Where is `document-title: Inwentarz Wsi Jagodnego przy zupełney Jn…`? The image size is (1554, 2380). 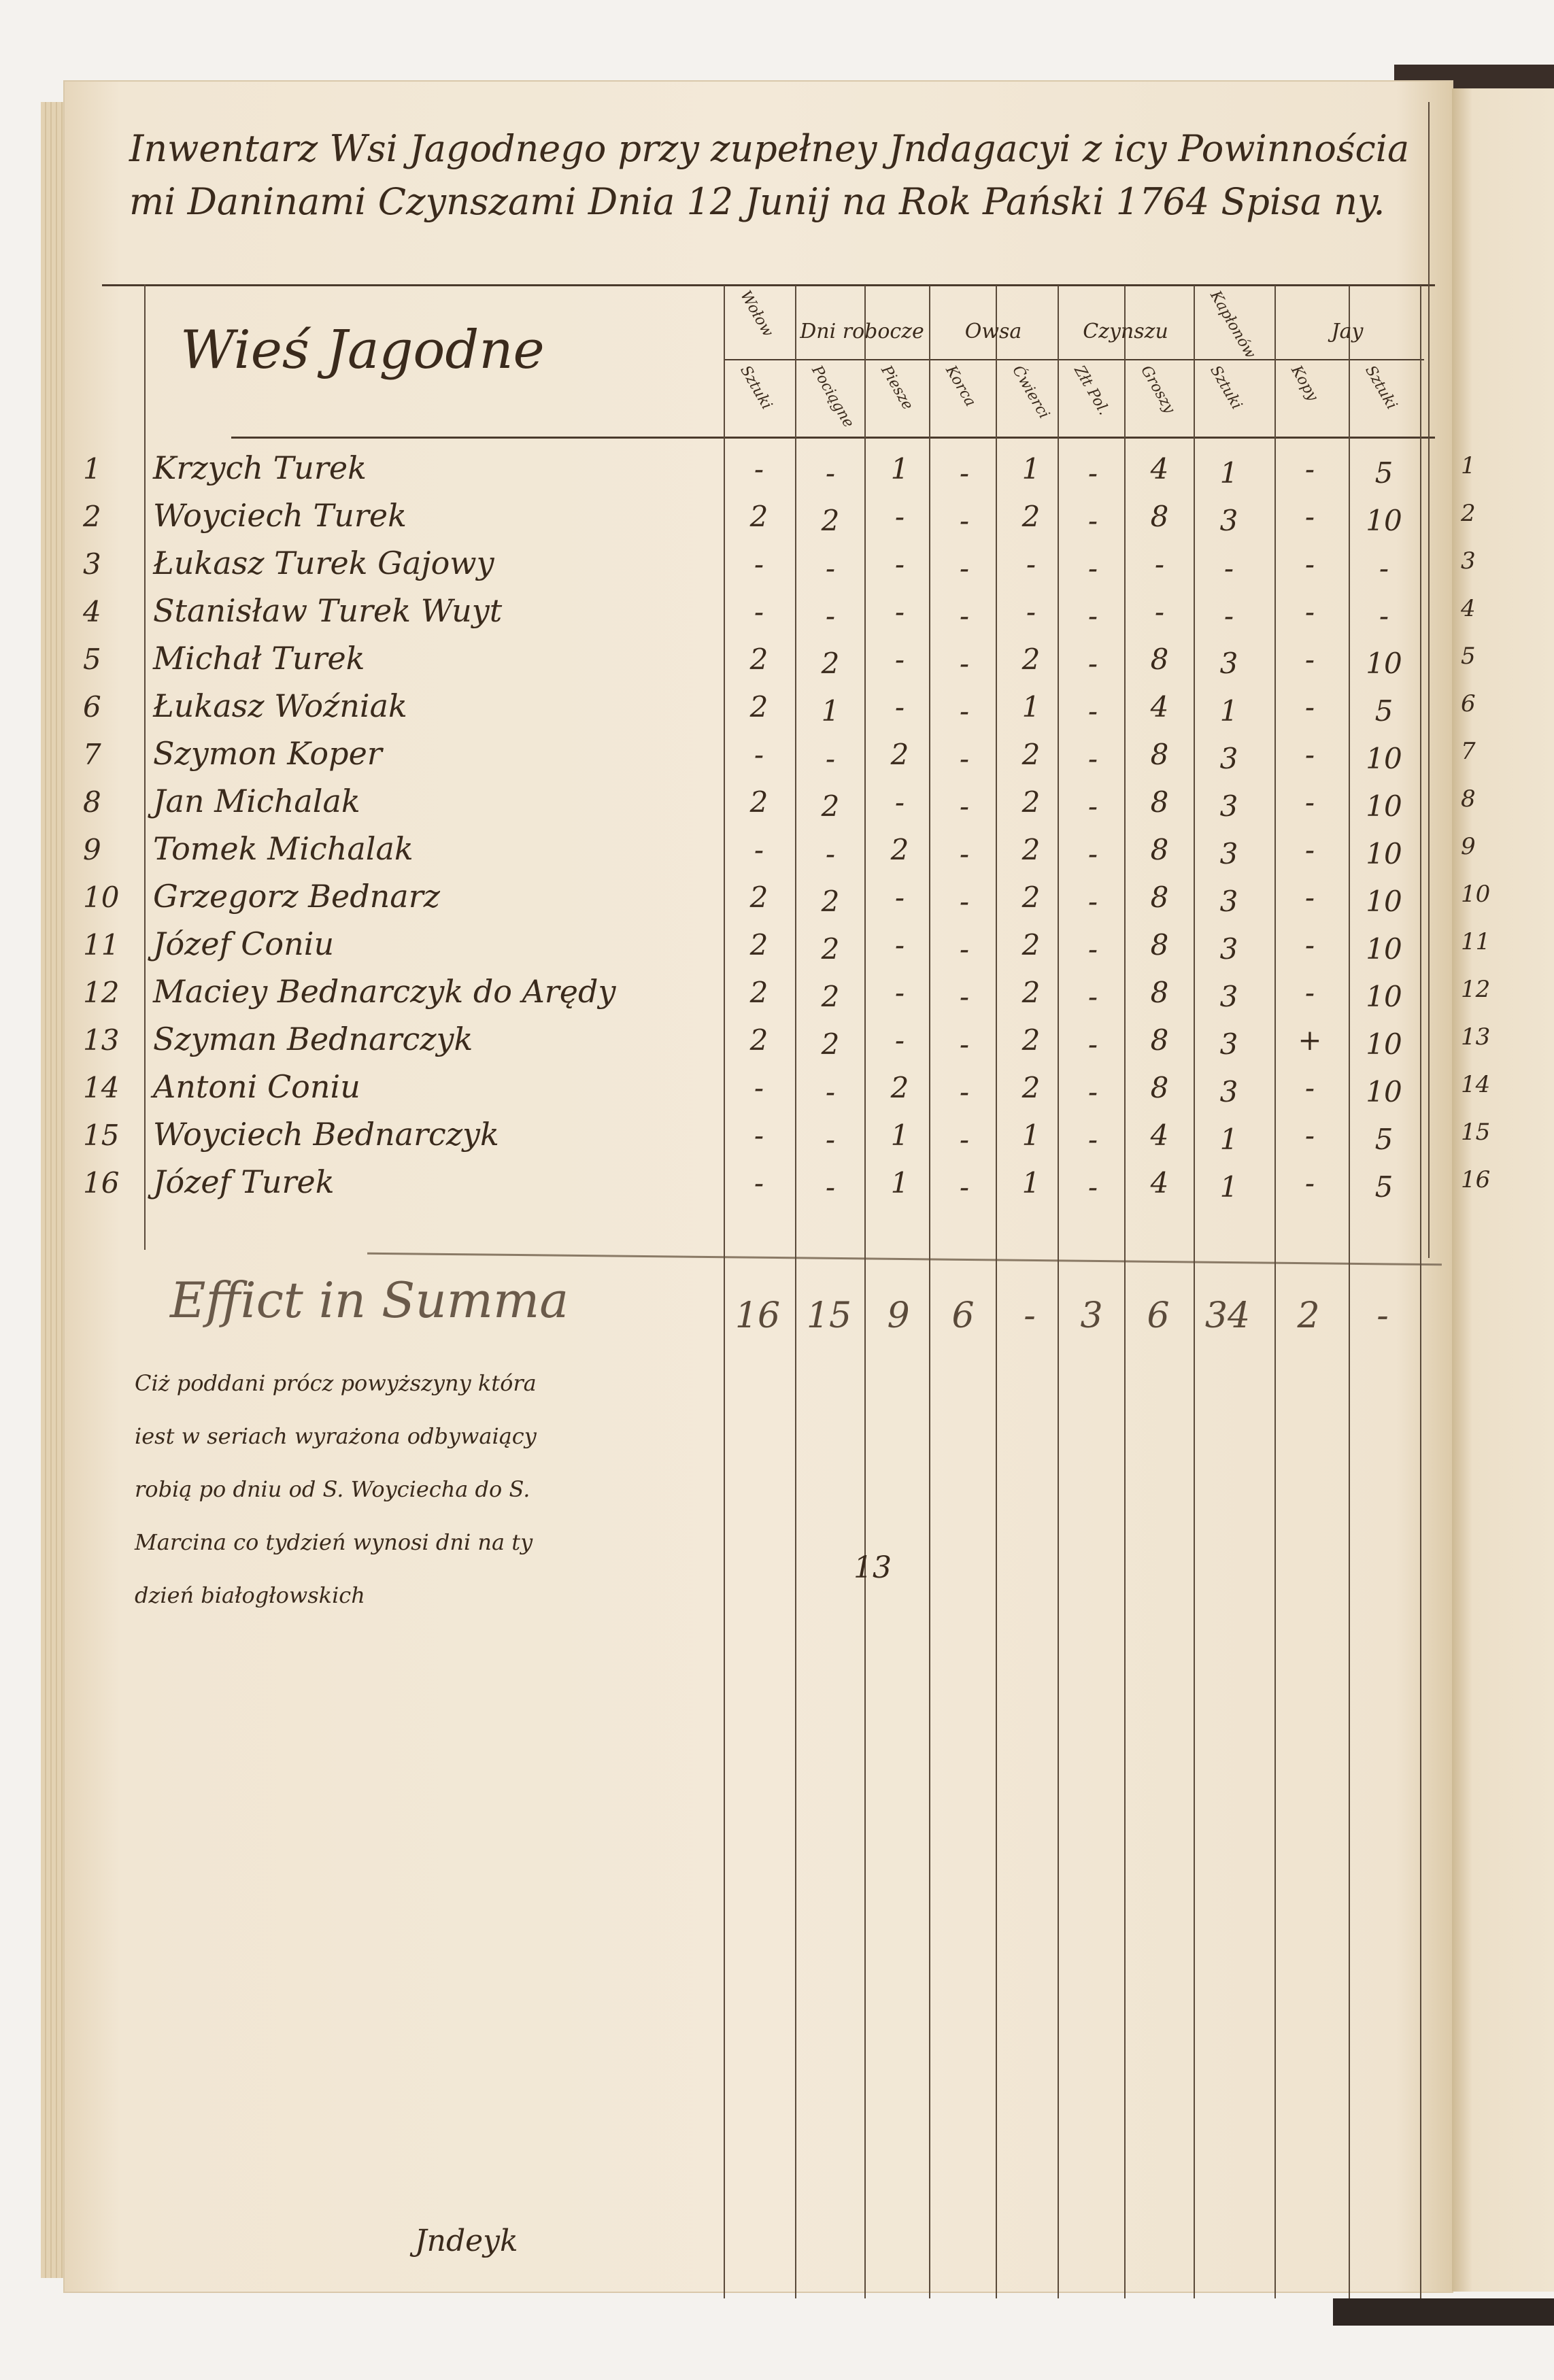
document-title: Inwentarz Wsi Jagodnego przy zupełney Jn… is located at coordinates (769, 175).